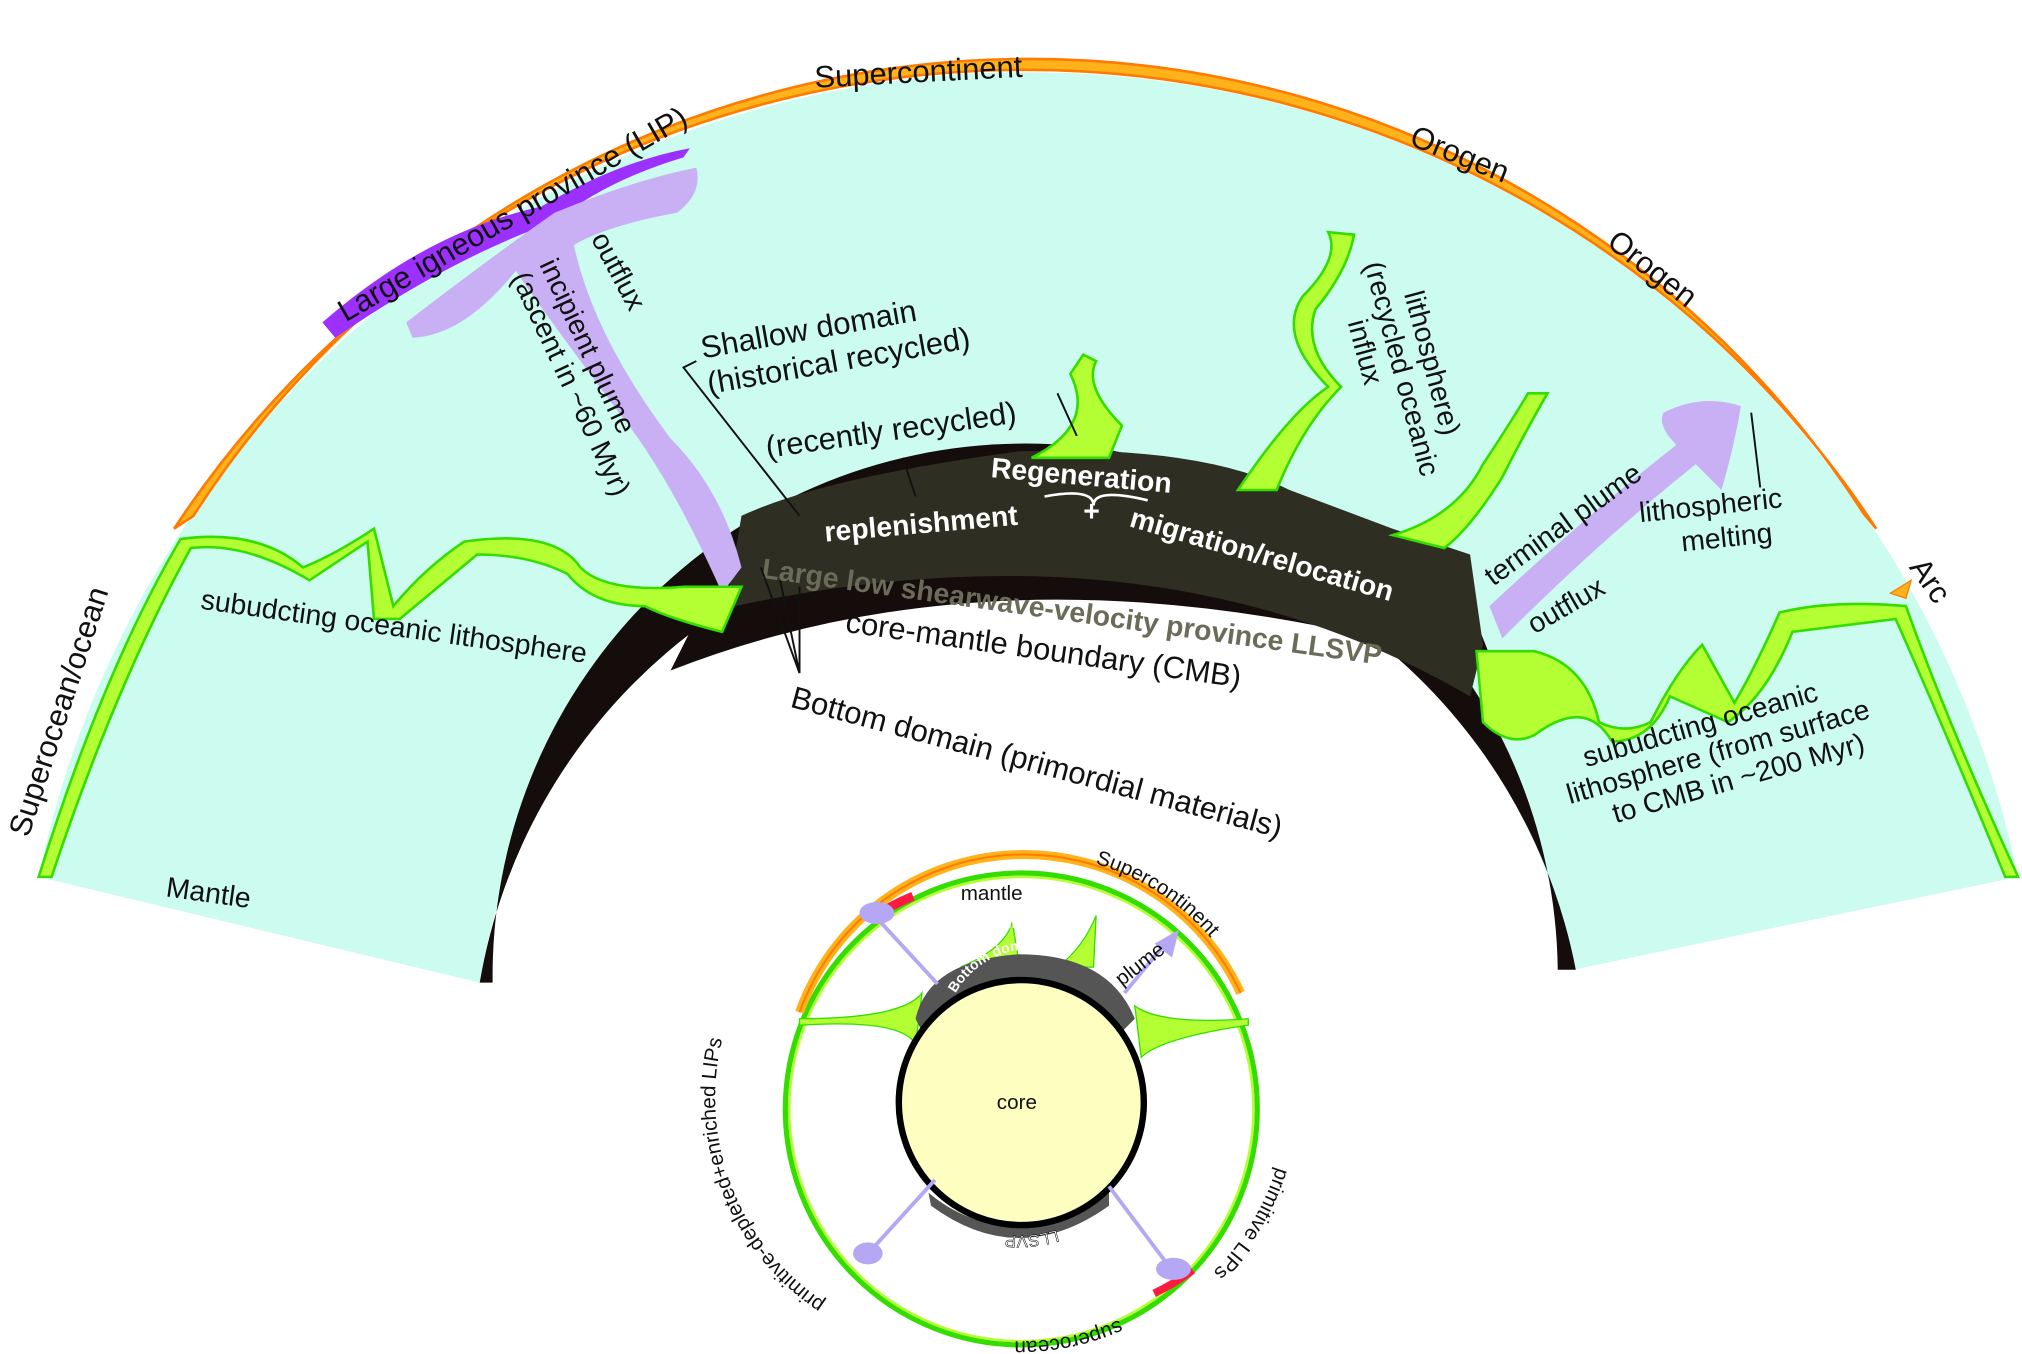  I want to click on label-plus: +, so click(1091, 512).